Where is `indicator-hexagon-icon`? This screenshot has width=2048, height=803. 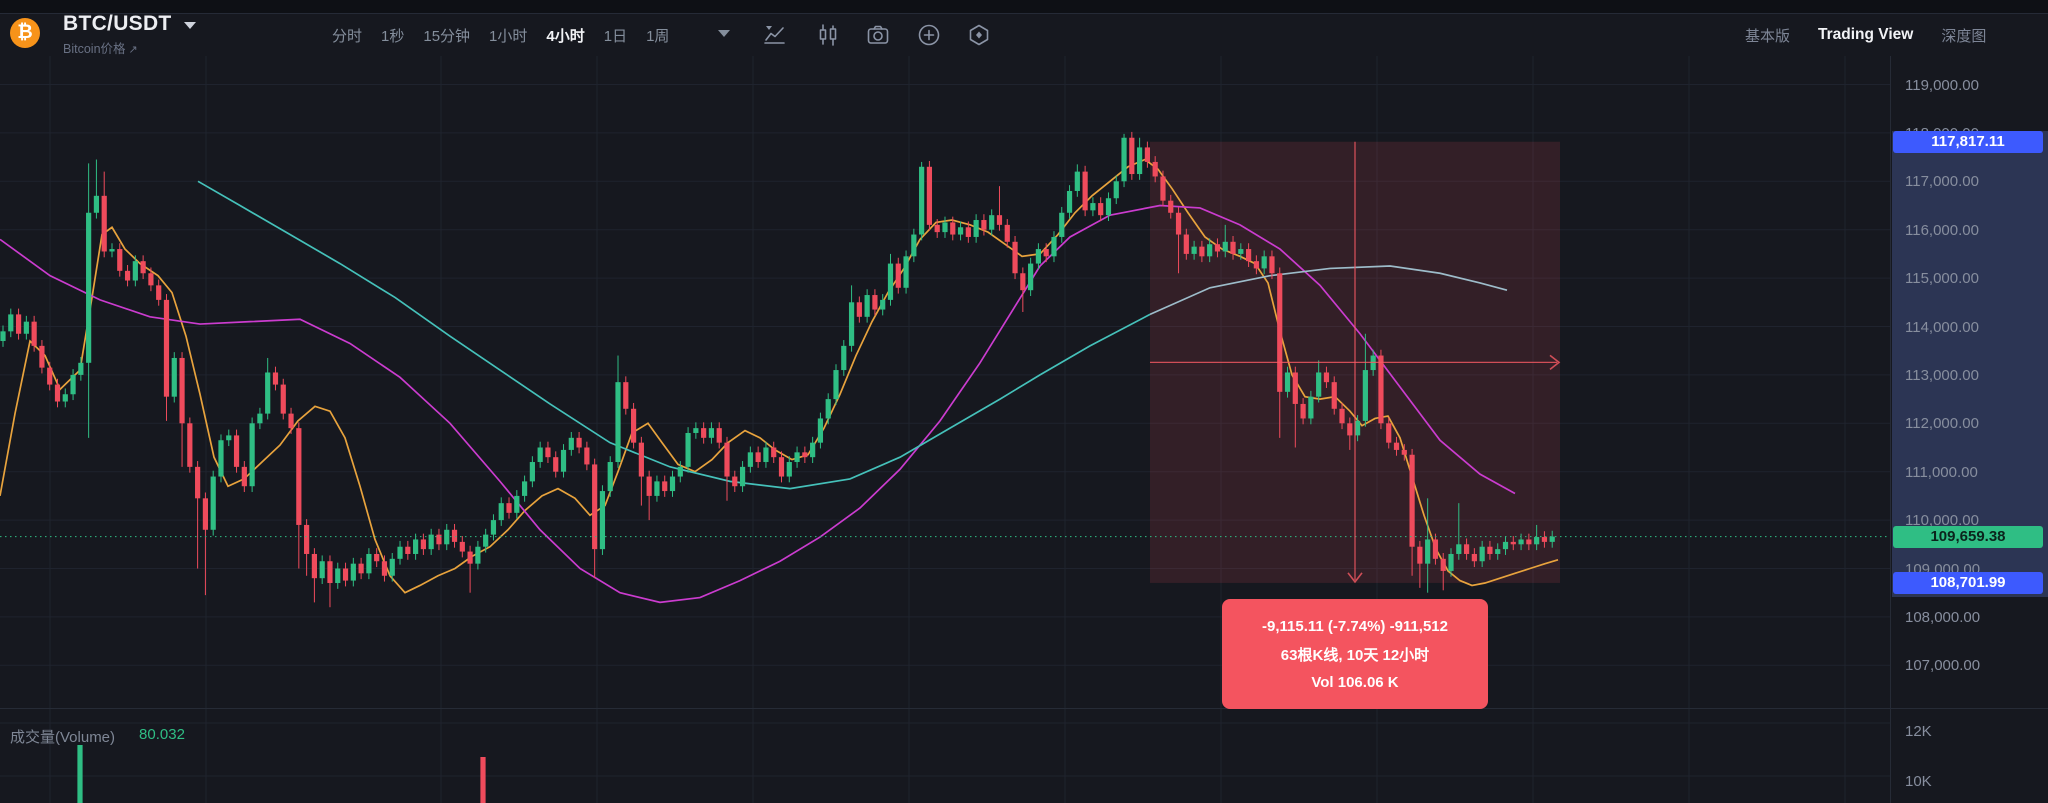 indicator-hexagon-icon is located at coordinates (979, 35).